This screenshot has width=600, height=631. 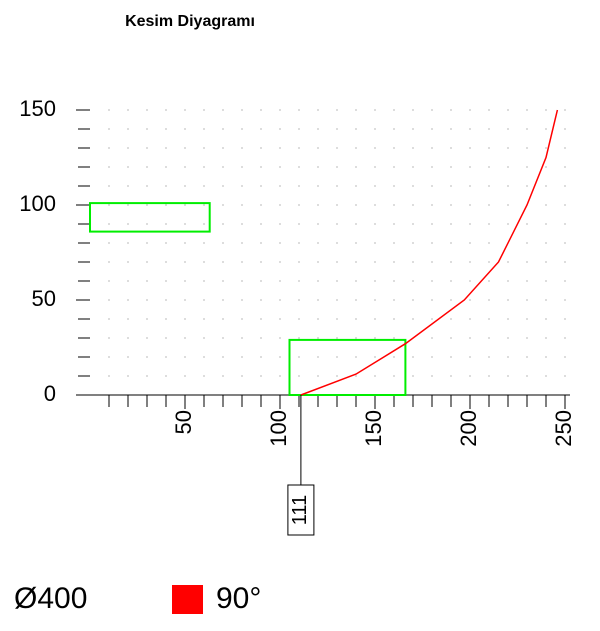 I want to click on y-tick-label: 0, so click(x=50, y=393).